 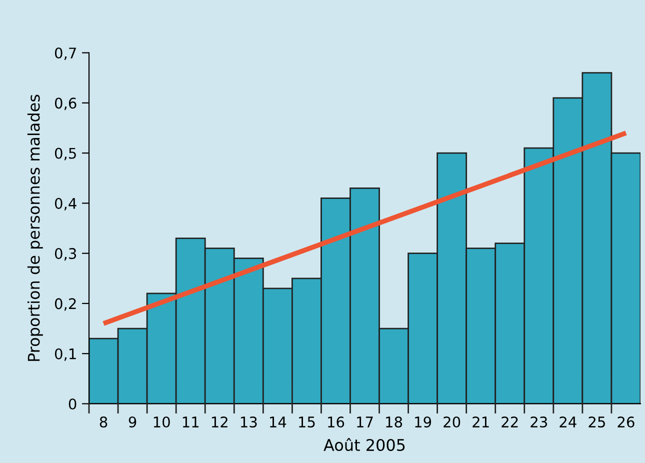 I want to click on y-axis-title: Proportion de personnes malades, so click(x=35, y=227).